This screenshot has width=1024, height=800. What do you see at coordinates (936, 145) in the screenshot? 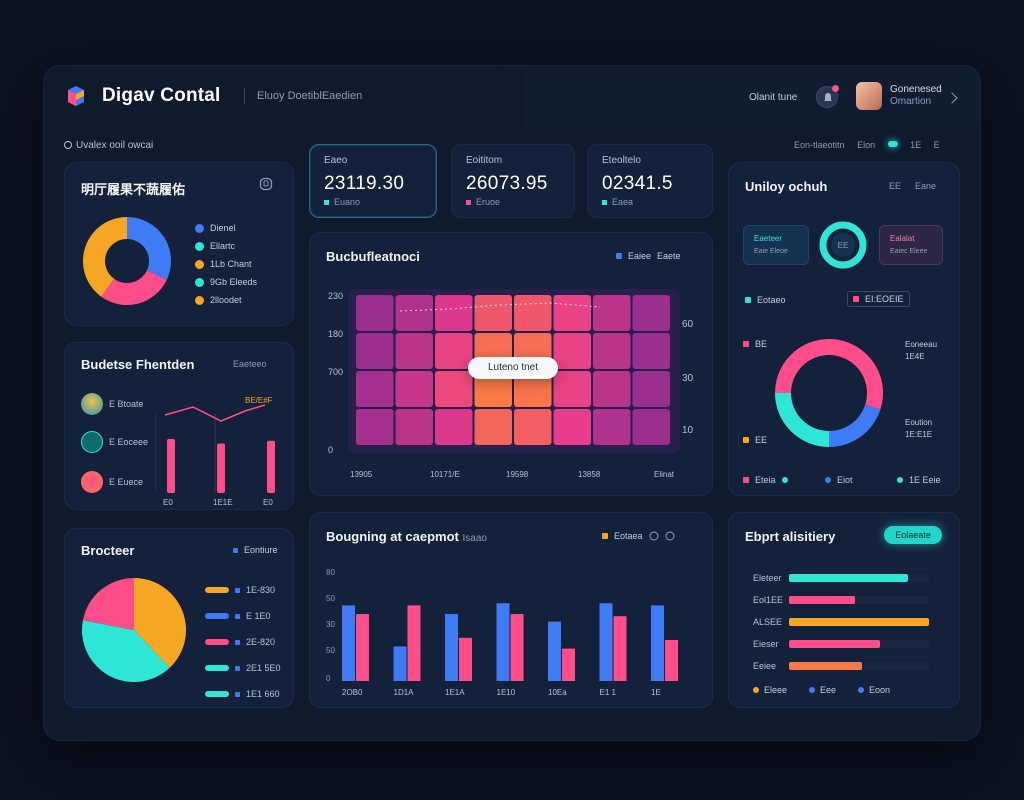
I see `filter-b: E` at bounding box center [936, 145].